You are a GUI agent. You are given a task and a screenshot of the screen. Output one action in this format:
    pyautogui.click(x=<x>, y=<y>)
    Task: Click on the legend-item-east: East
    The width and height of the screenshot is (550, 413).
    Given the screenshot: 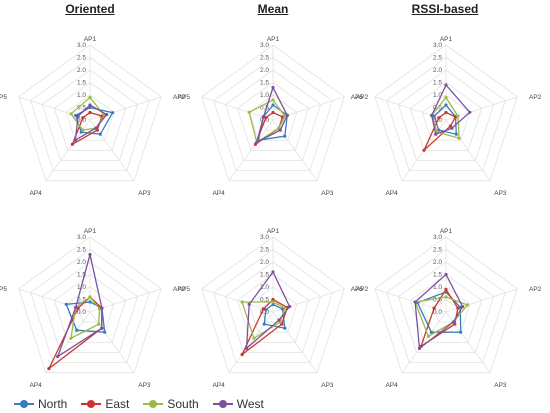 What is the action you would take?
    pyautogui.click(x=105, y=404)
    